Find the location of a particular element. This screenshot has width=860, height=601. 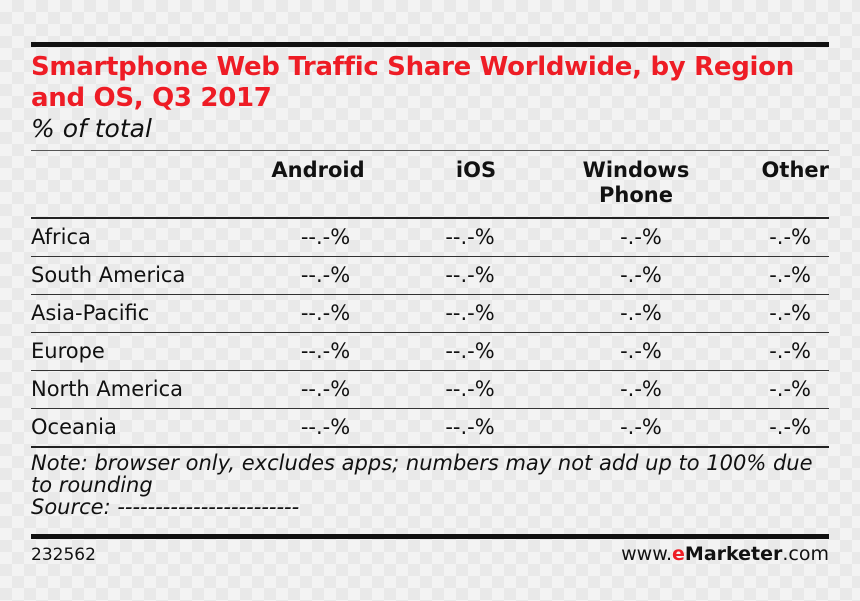

column-header-android: Android is located at coordinates (318, 170).